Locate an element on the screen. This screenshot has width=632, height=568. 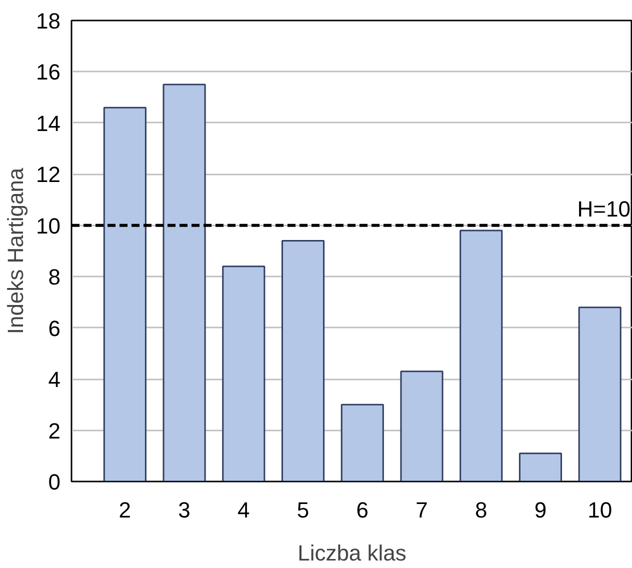
x-tick-label: 6 is located at coordinates (362, 510).